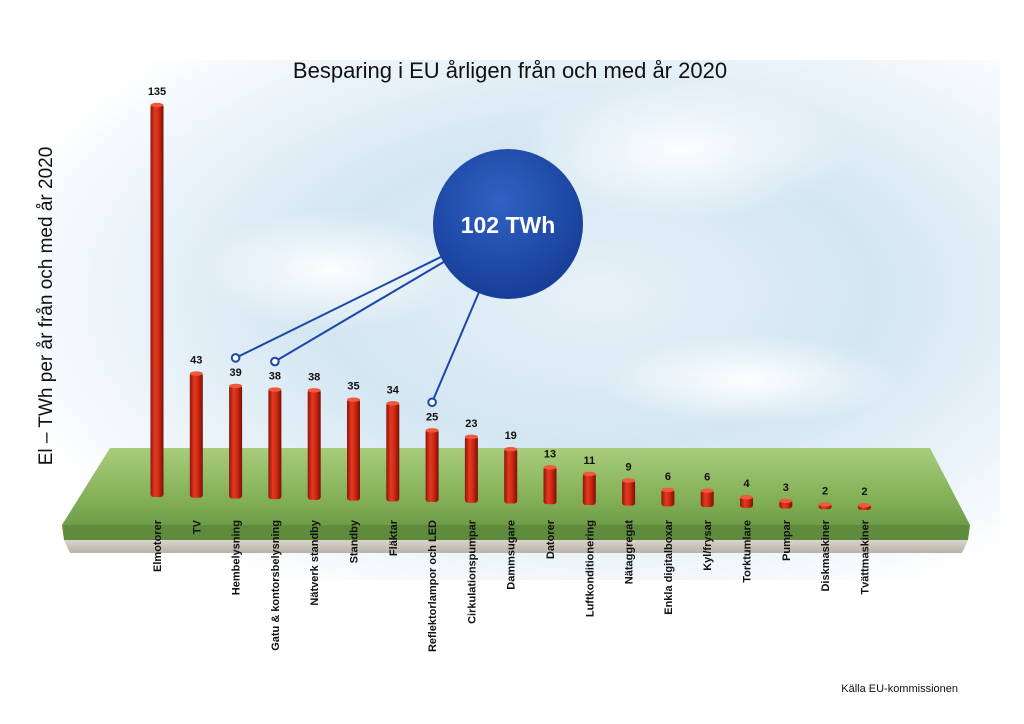 The width and height of the screenshot is (1024, 724). I want to click on category-label: Reflektorlampor och LED, so click(433, 586).